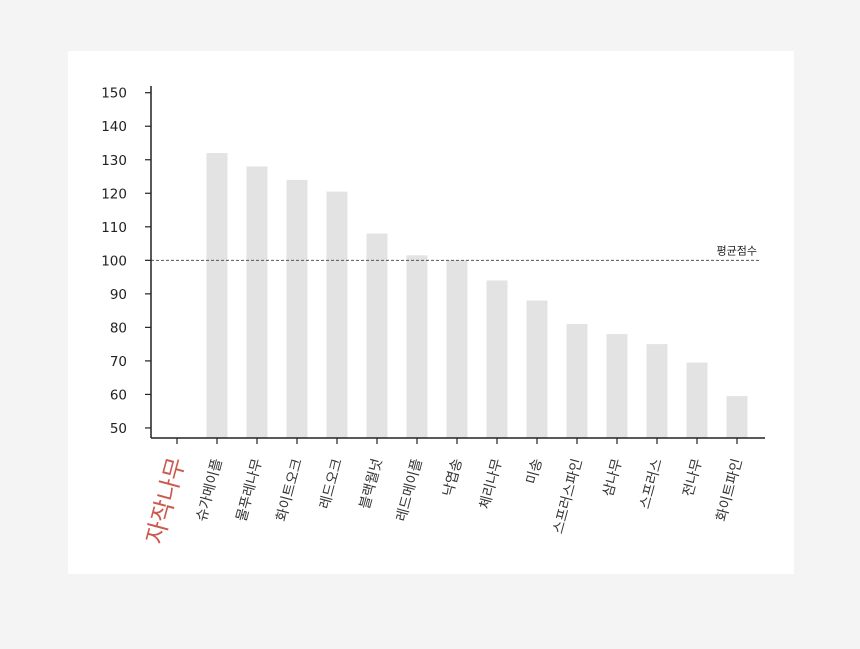 This screenshot has width=860, height=649. I want to click on y-ticks-layer: 50 60 70 80 90 100 110 120 130 140 150, so click(126, 261).